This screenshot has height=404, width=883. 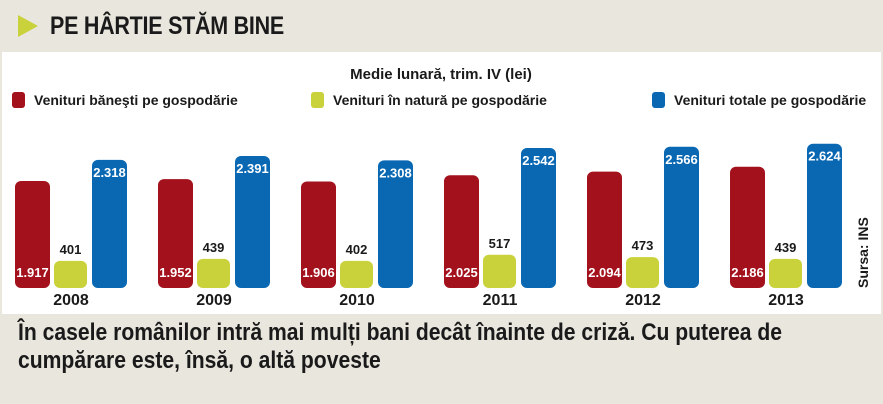 I want to click on x-tick-label: 2012, so click(x=643, y=300).